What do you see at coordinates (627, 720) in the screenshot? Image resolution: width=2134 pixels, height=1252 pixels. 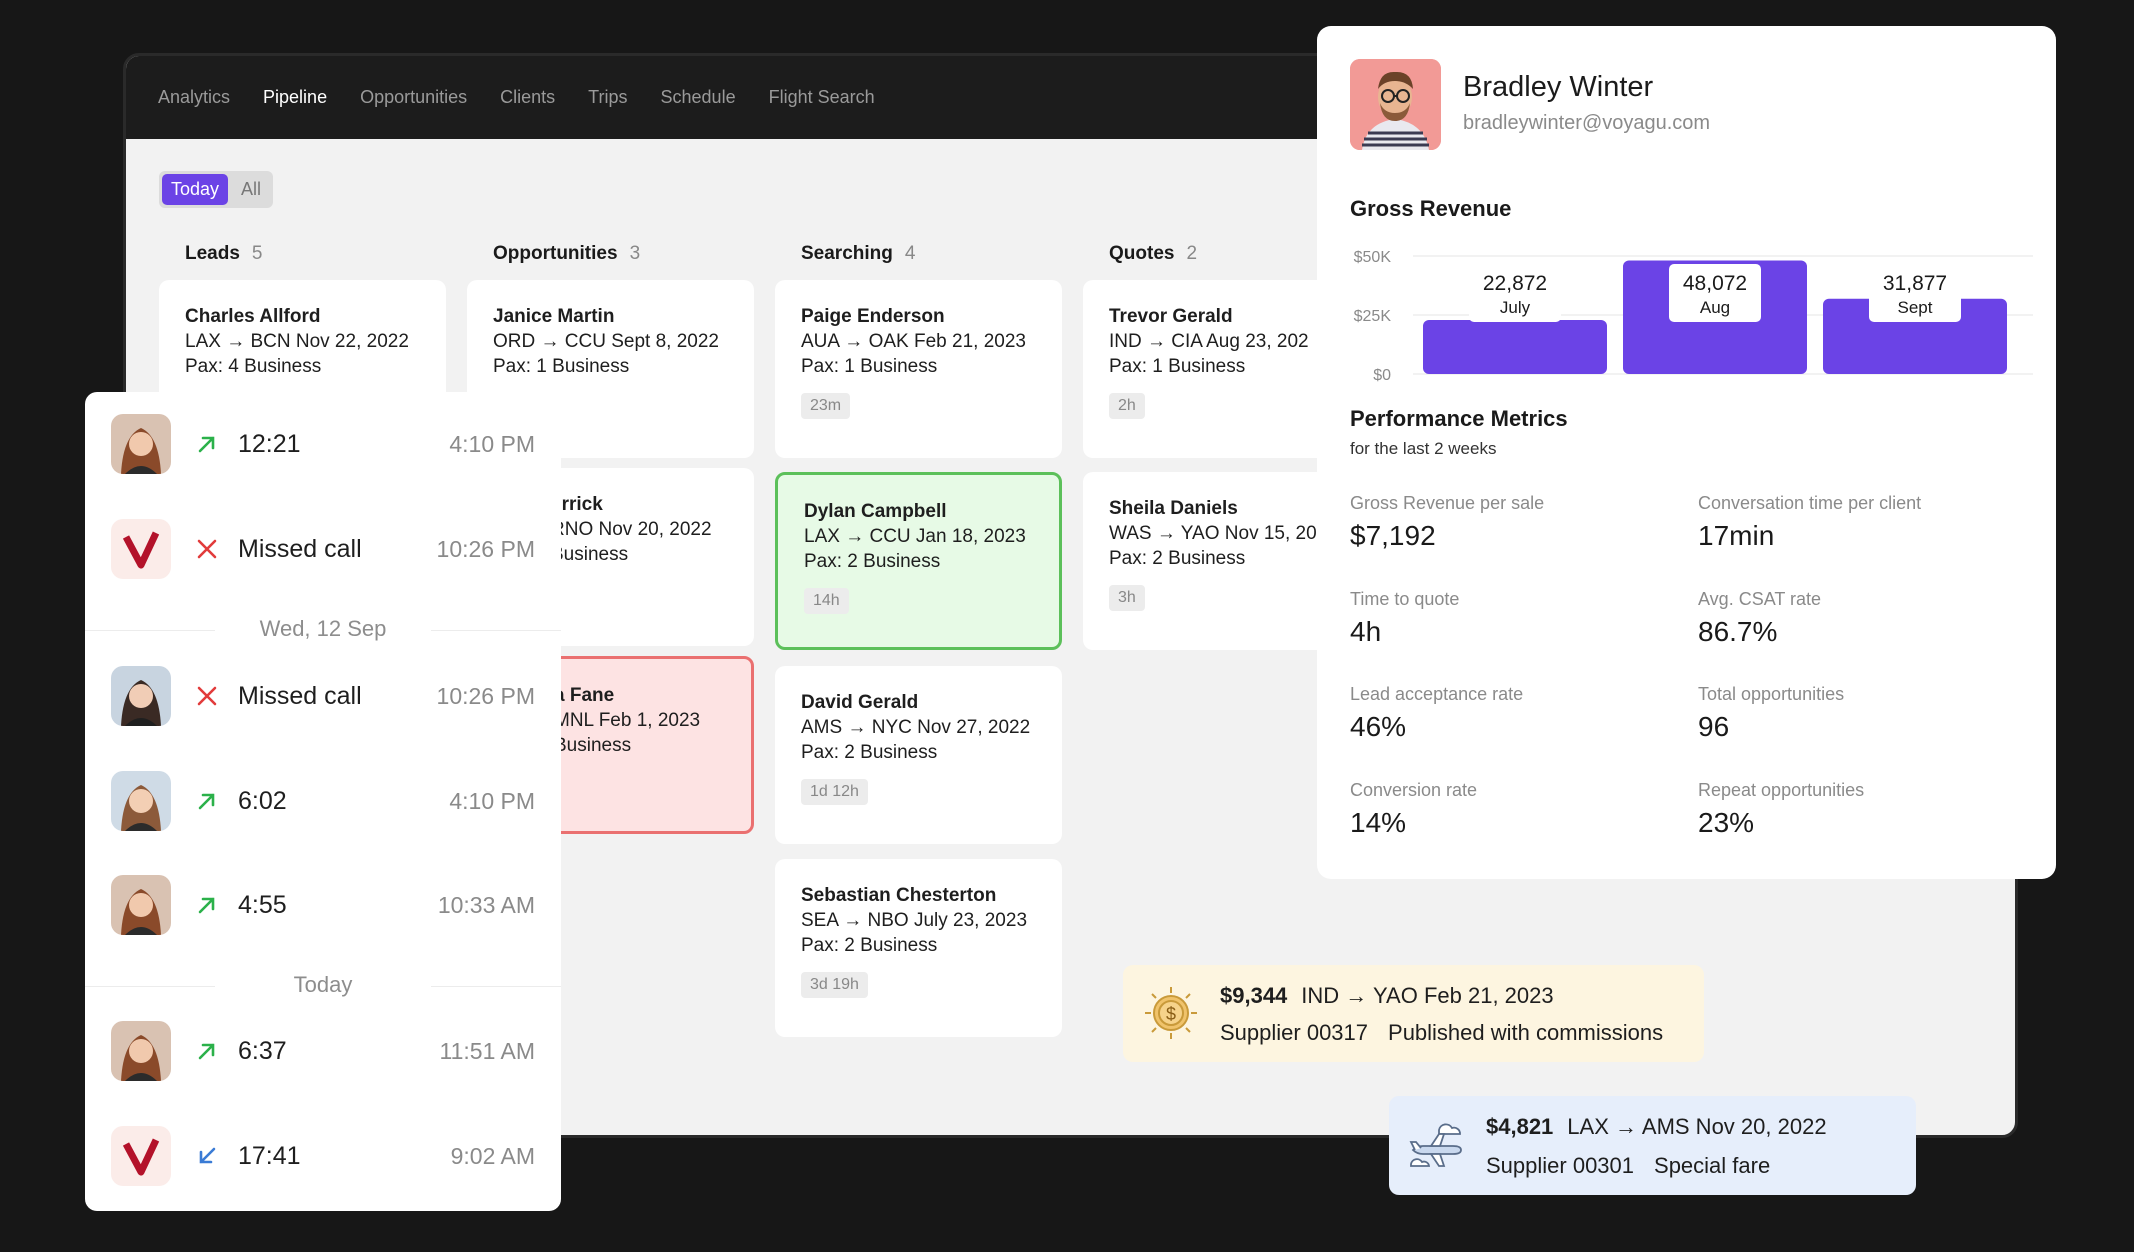 I see `trip-route: MNL Feb 1, 2023` at bounding box center [627, 720].